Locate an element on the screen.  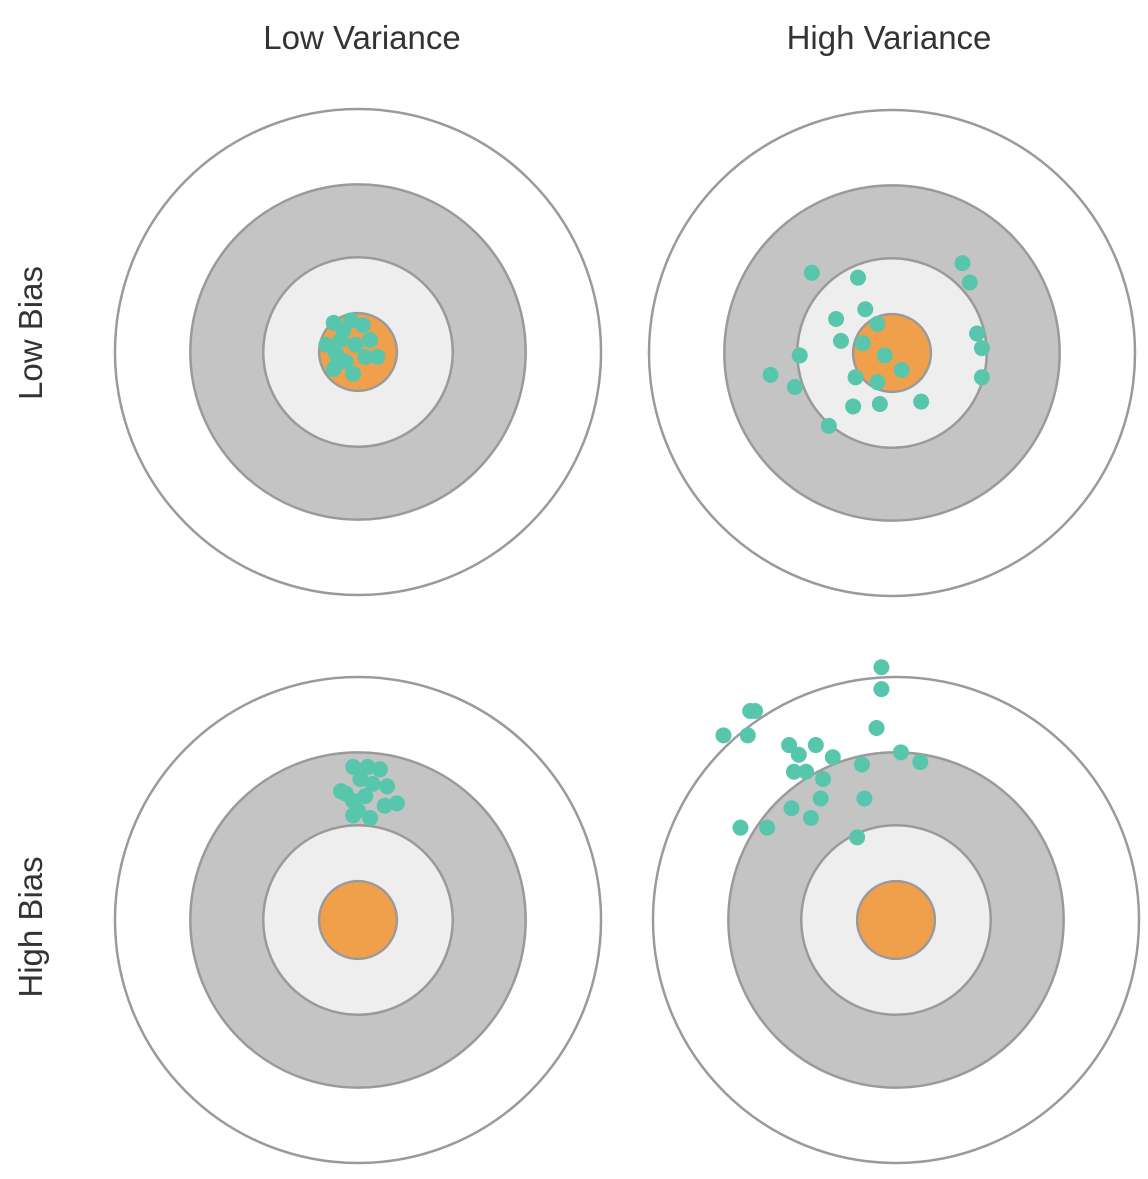
column-label-high-variance: High Variance is located at coordinates (889, 37).